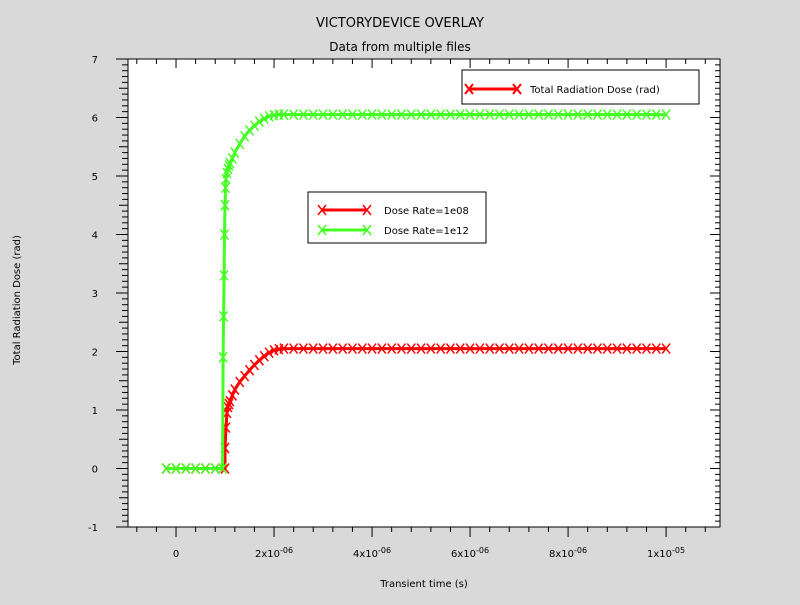 The width and height of the screenshot is (800, 605). Describe the element at coordinates (95, 60) in the screenshot. I see `y-tick-label: 7` at that location.